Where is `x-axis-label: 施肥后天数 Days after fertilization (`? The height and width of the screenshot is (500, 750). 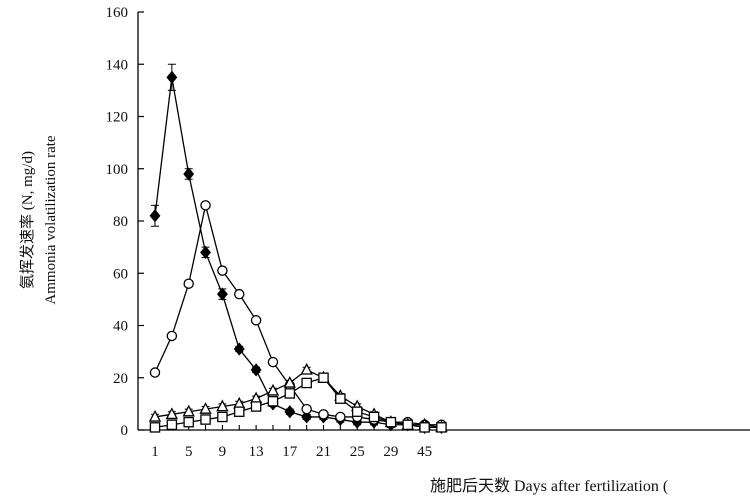 x-axis-label: 施肥后天数 Days after fertilization ( is located at coordinates (549, 486).